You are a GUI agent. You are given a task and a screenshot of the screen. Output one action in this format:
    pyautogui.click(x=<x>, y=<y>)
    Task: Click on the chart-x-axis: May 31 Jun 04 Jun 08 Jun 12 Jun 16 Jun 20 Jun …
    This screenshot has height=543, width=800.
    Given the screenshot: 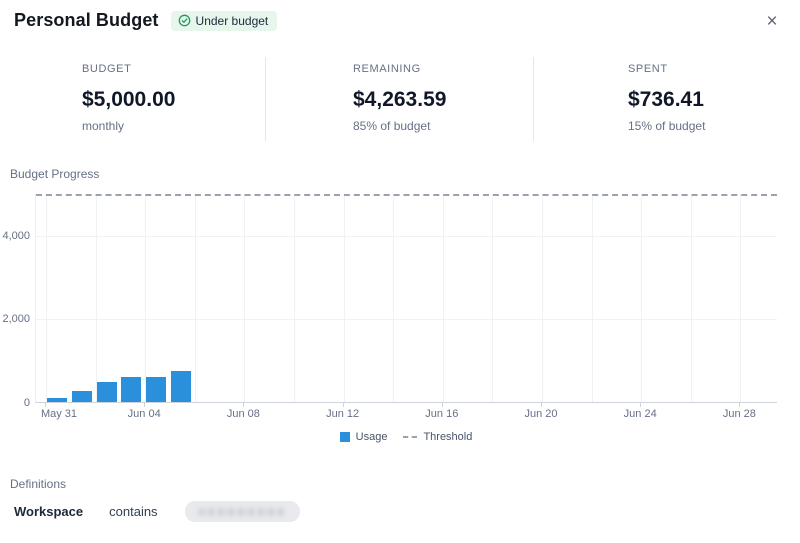 What is the action you would take?
    pyautogui.click(x=406, y=413)
    